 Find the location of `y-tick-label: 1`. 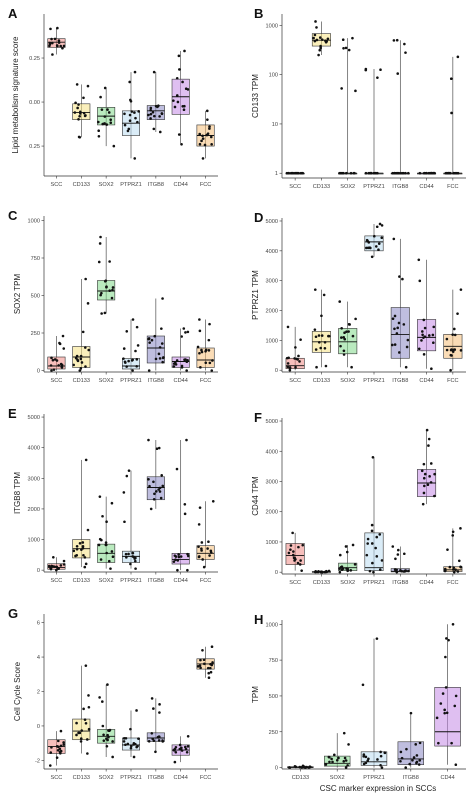

y-tick-label: 1 is located at coordinates (276, 174).